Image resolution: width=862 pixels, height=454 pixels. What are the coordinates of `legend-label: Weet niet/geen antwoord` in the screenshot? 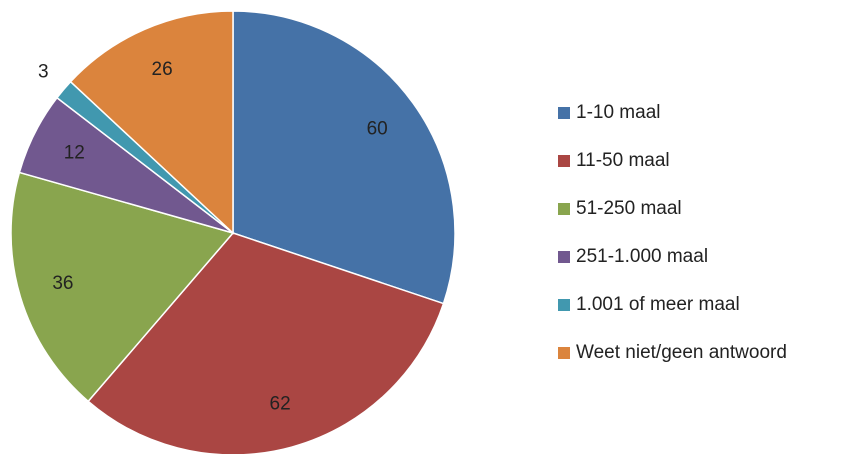 It's located at (681, 352).